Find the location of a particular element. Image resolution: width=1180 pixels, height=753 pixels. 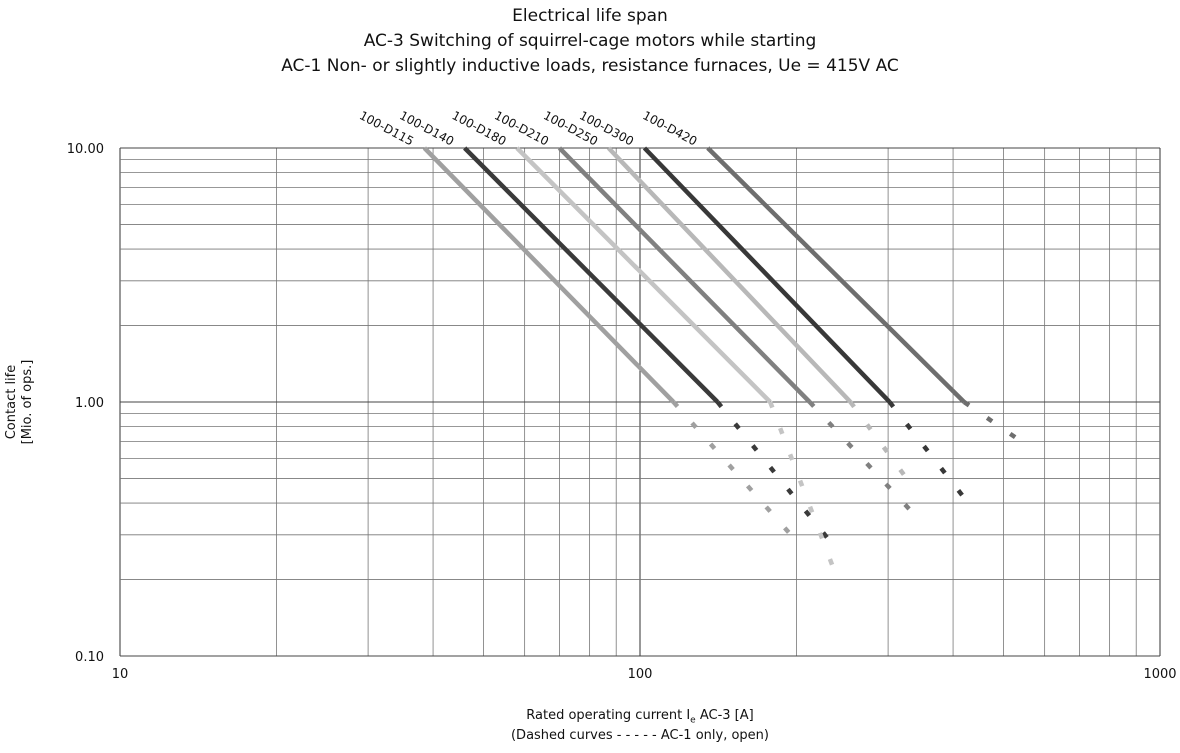

x-tick-label: 10 is located at coordinates (120, 674).